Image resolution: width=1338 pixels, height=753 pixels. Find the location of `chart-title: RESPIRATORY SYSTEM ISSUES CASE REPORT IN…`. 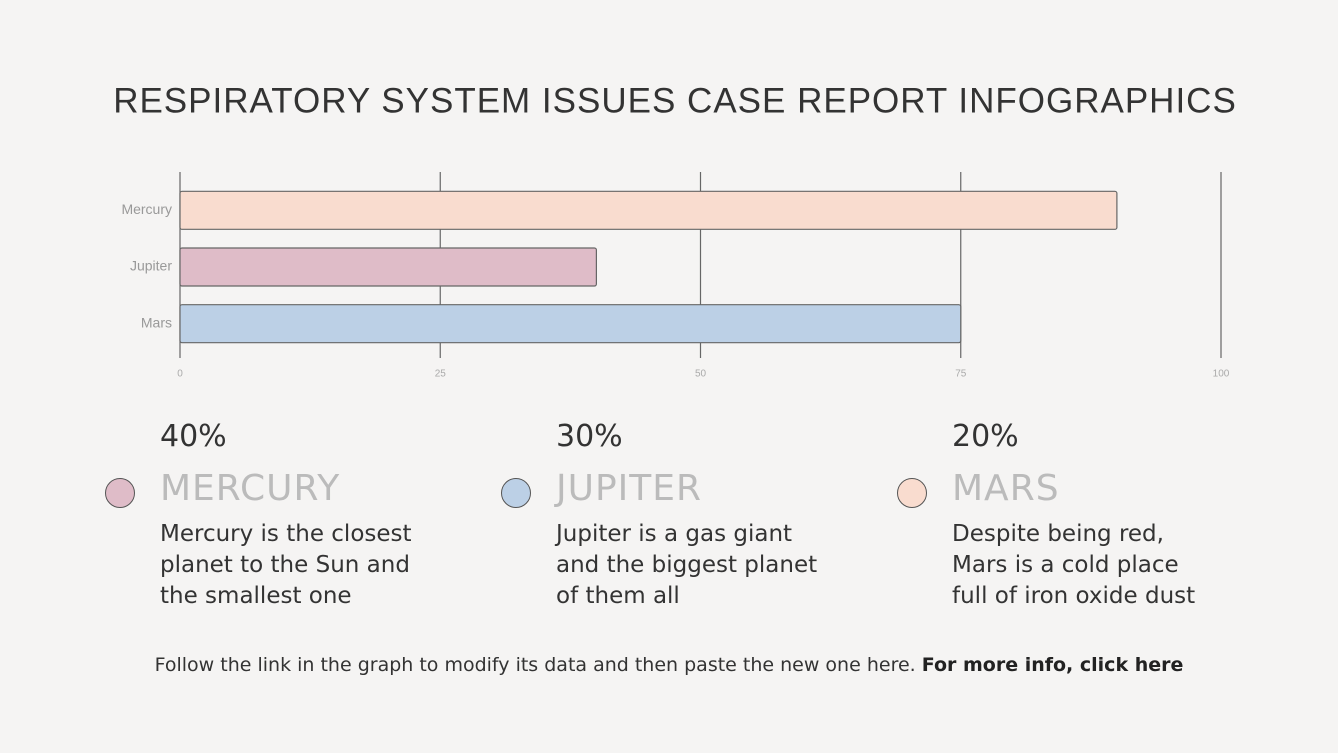

chart-title: RESPIRATORY SYSTEM ISSUES CASE REPORT IN… is located at coordinates (675, 100).